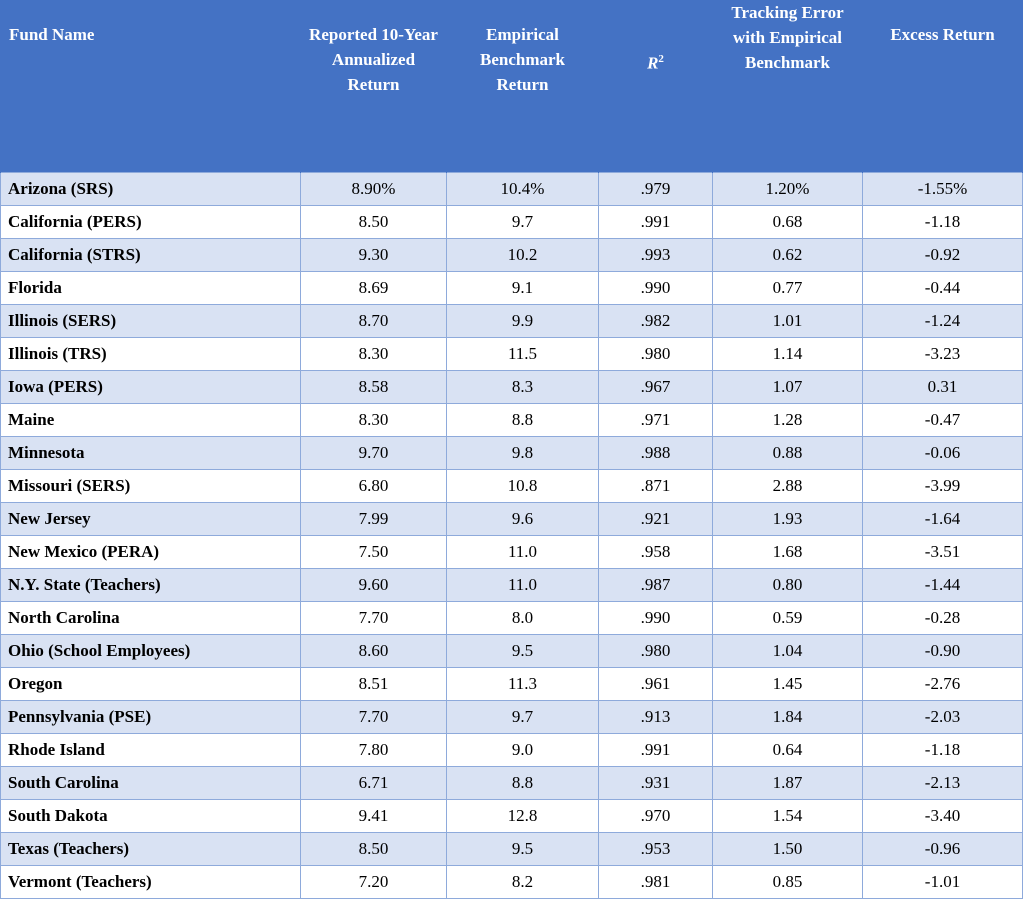 This screenshot has width=1024, height=899. Describe the element at coordinates (522, 321) in the screenshot. I see `benchmark-return-cell: 9.9` at that location.